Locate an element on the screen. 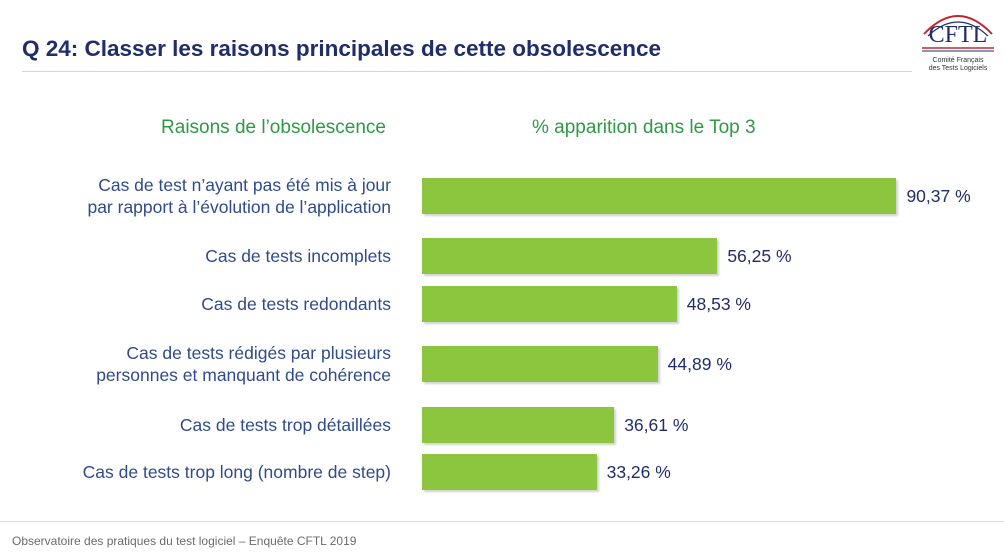 This screenshot has width=1004, height=557. logo-wordmark: CFTL is located at coordinates (958, 35).